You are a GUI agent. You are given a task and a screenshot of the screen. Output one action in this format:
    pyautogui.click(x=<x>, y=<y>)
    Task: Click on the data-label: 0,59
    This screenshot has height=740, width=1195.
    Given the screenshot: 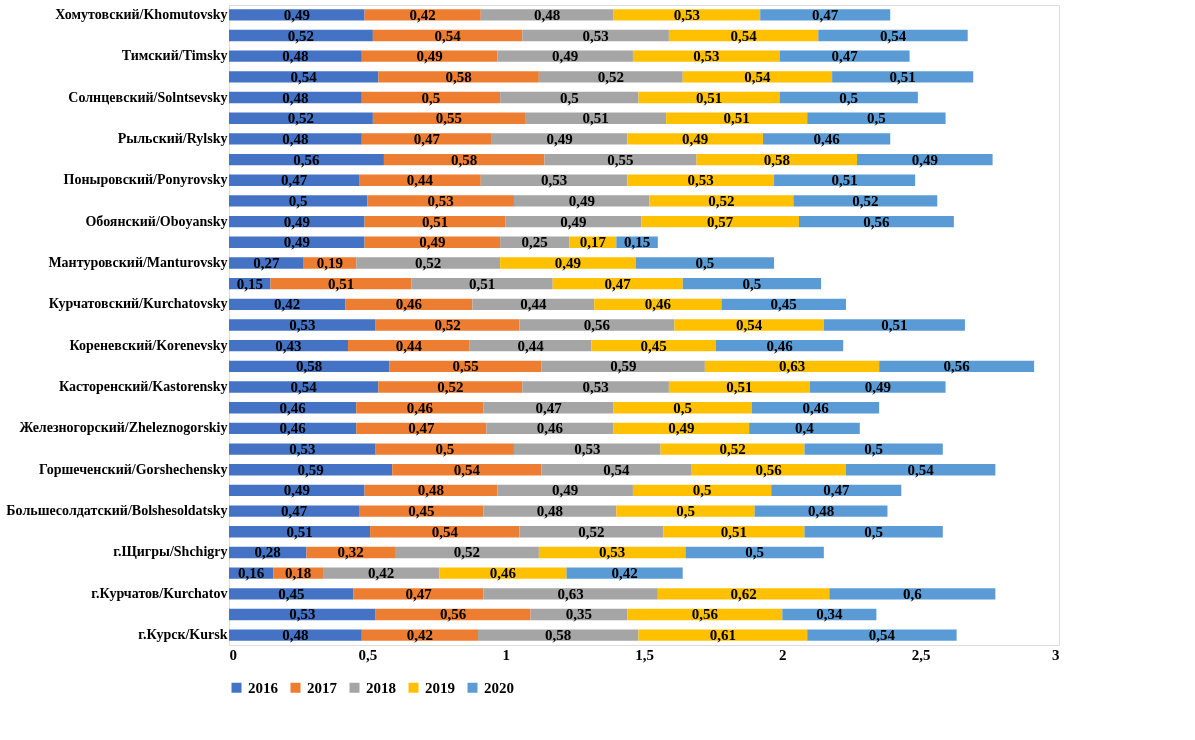 What is the action you would take?
    pyautogui.click(x=310, y=469)
    